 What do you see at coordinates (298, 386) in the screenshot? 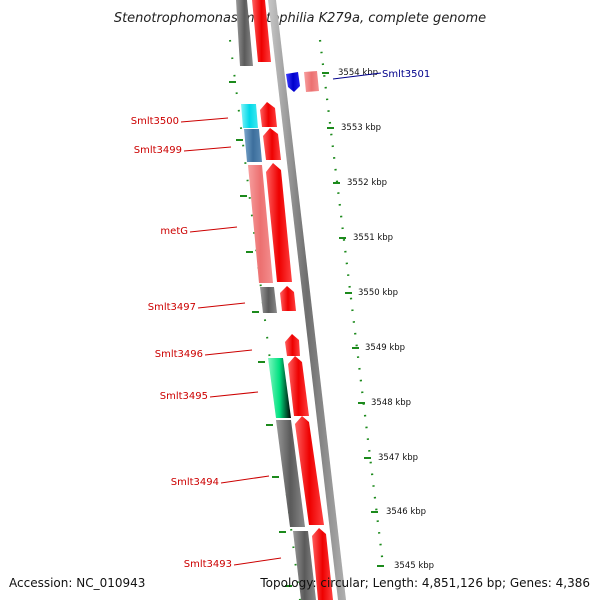
I see `gene-smlt3495-cds` at bounding box center [298, 386].